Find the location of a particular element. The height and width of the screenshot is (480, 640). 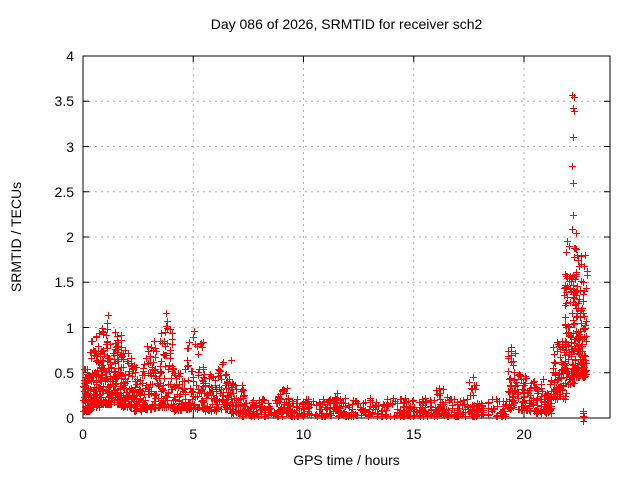

y-tick-label: 4 is located at coordinates (70, 56).